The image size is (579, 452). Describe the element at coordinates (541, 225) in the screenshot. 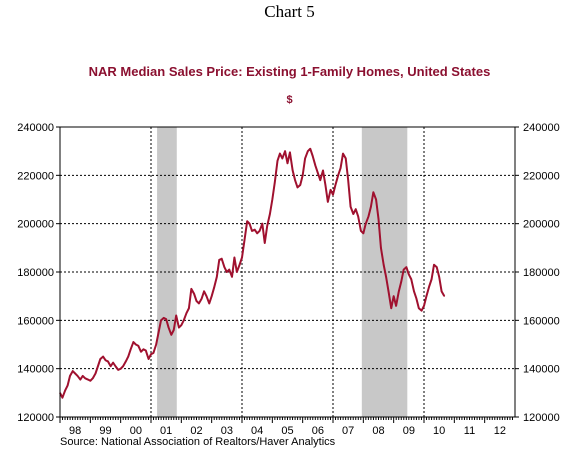

I see `y-tick-label-right: 200000` at that location.